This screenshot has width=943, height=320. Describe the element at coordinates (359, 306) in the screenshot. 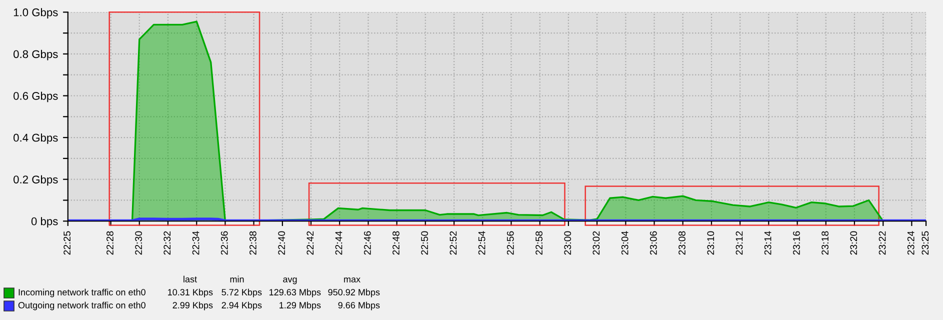

I see `text: 9.66 Mbps` at that location.